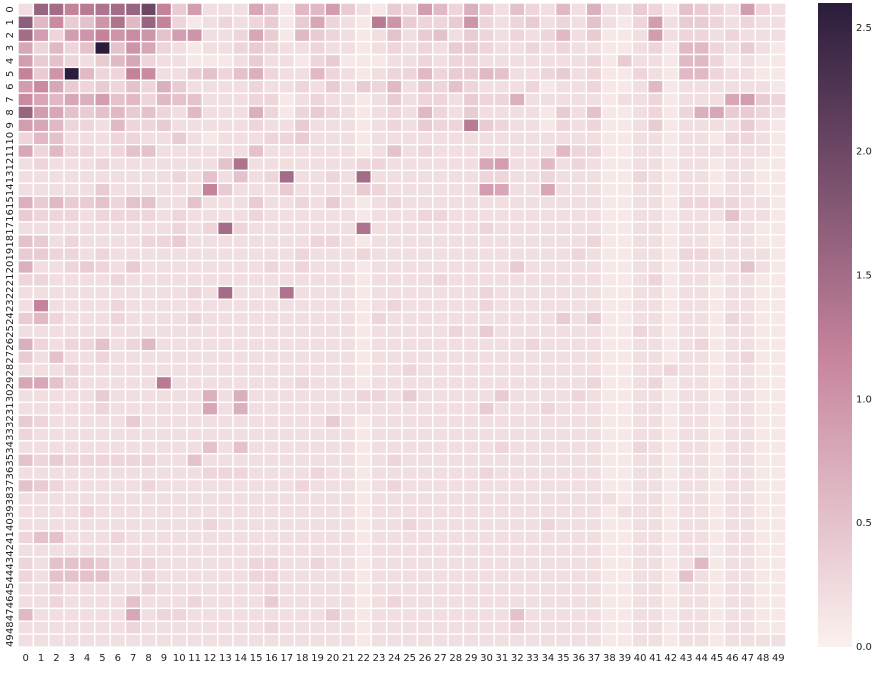 This screenshot has height=700, width=890. I want to click on y-tick-label: 10, so click(10, 138).